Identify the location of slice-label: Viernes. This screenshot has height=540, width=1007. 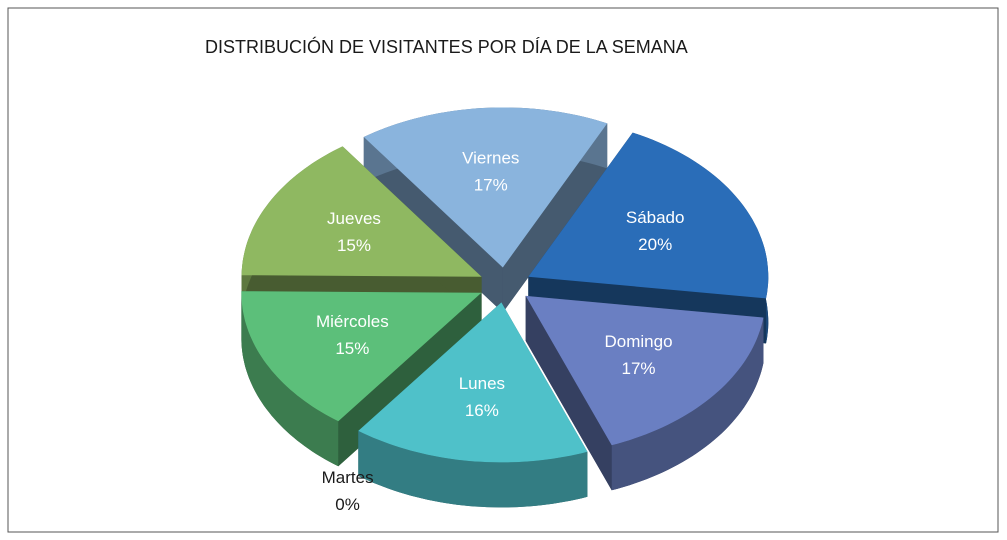
(490, 157).